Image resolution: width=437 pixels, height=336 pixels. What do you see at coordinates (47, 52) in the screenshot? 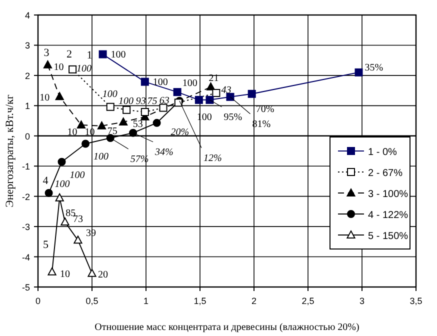
I see `annotation: 3` at bounding box center [47, 52].